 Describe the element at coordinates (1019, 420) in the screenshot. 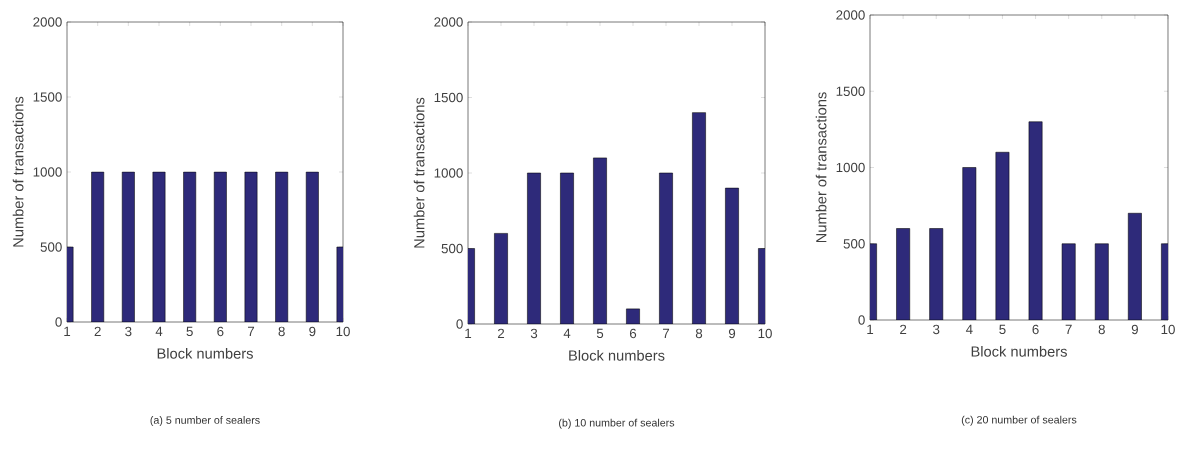

I see `text: (c) 20 number of sealers` at that location.